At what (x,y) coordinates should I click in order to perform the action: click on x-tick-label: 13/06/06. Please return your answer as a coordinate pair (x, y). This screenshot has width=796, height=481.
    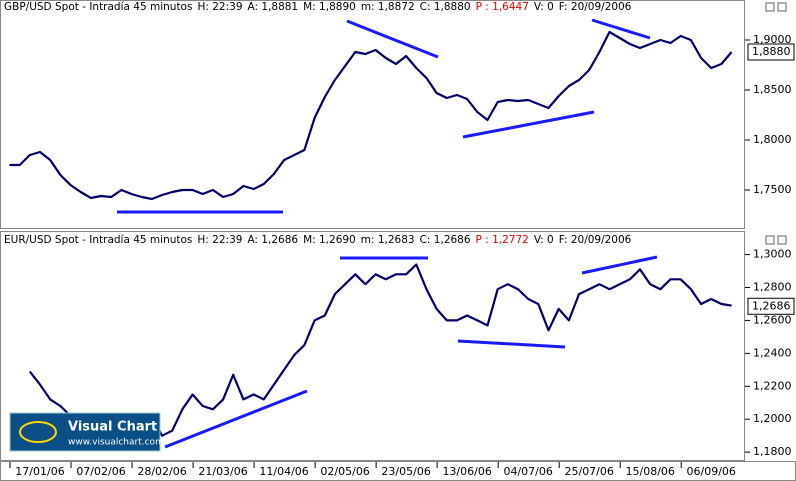
    Looking at the image, I should click on (466, 471).